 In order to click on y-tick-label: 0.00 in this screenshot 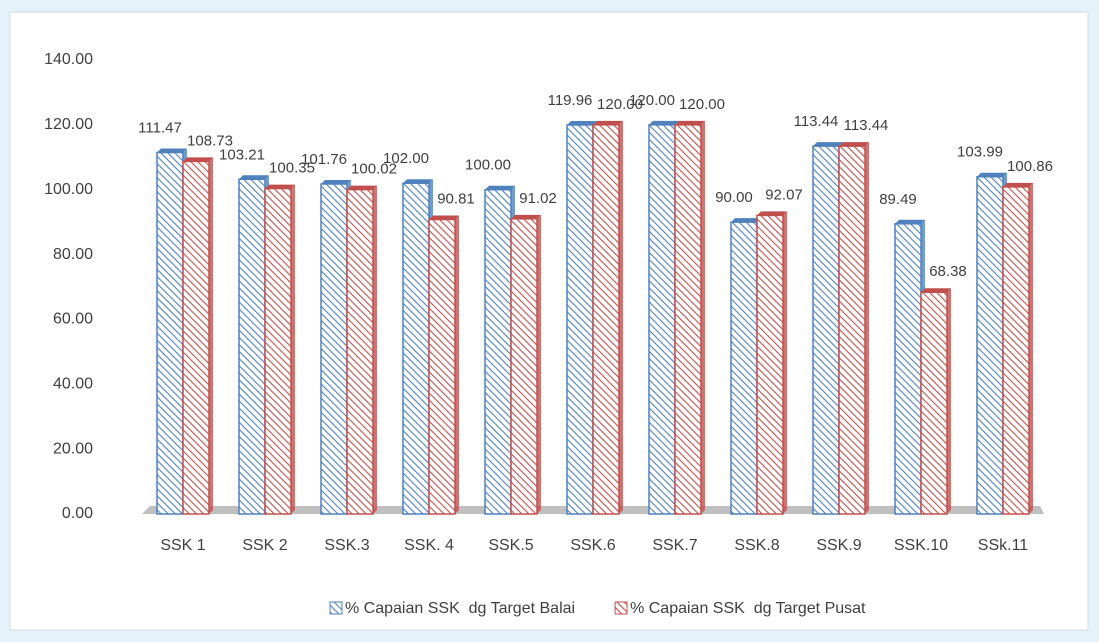, I will do `click(77, 513)`.